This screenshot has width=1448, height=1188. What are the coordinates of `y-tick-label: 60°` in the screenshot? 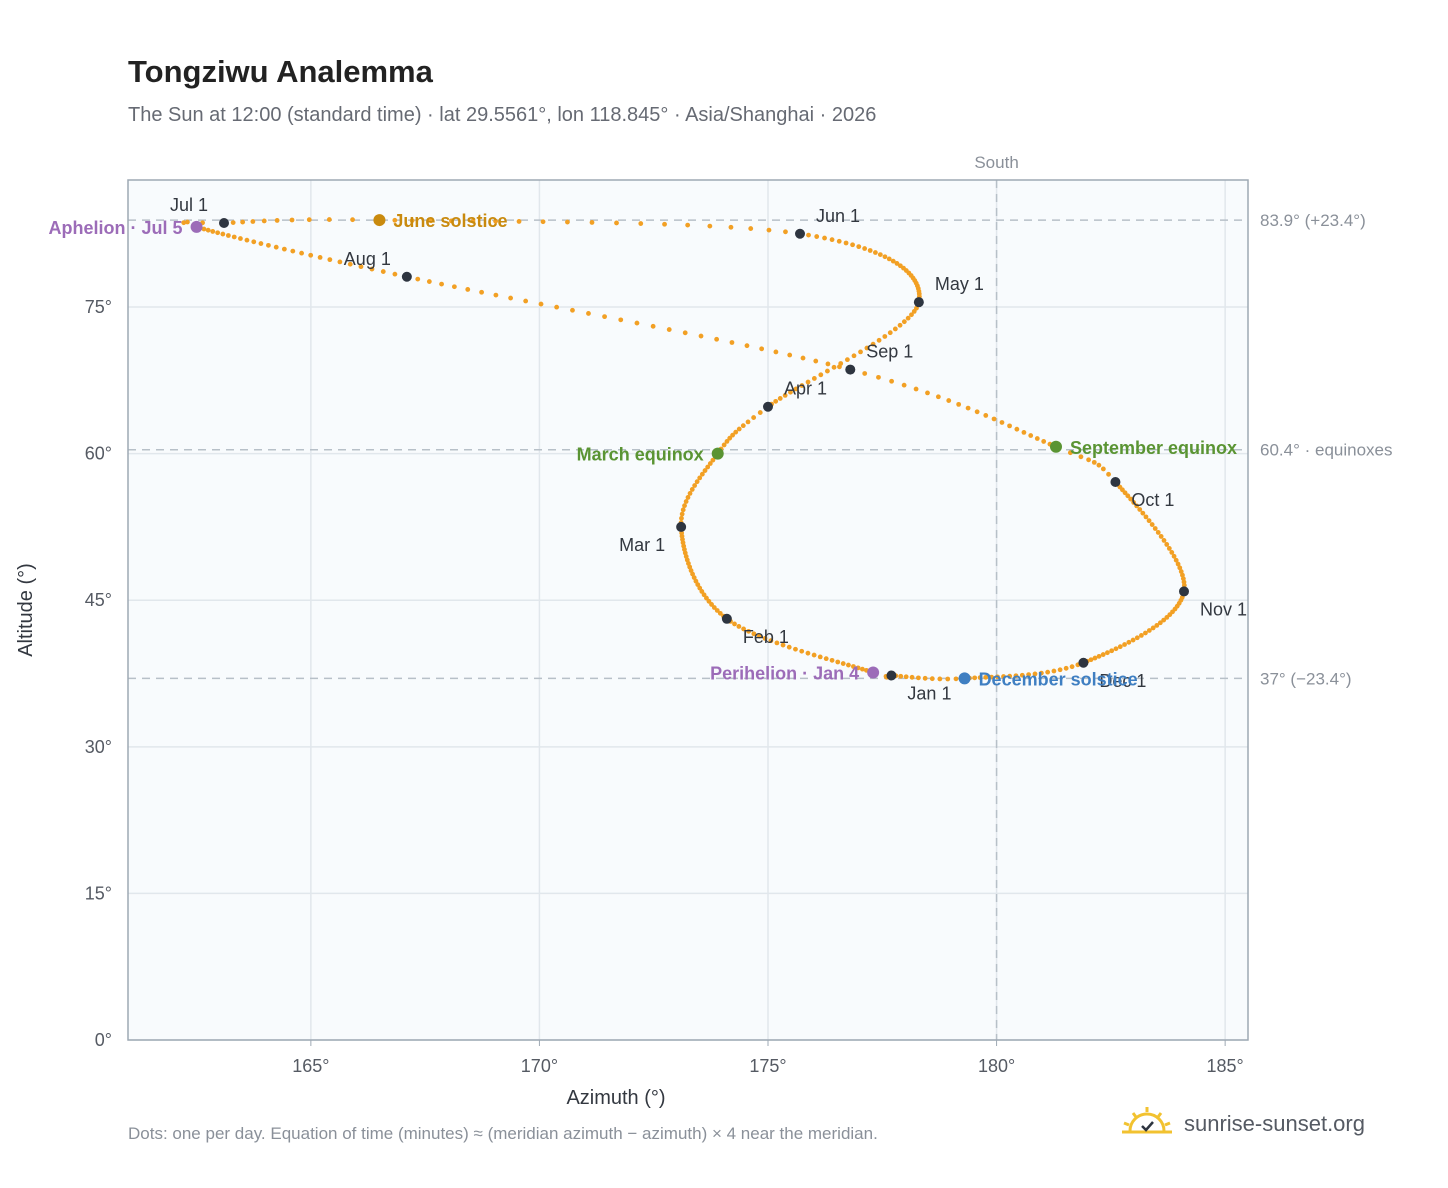 It's located at (98, 454).